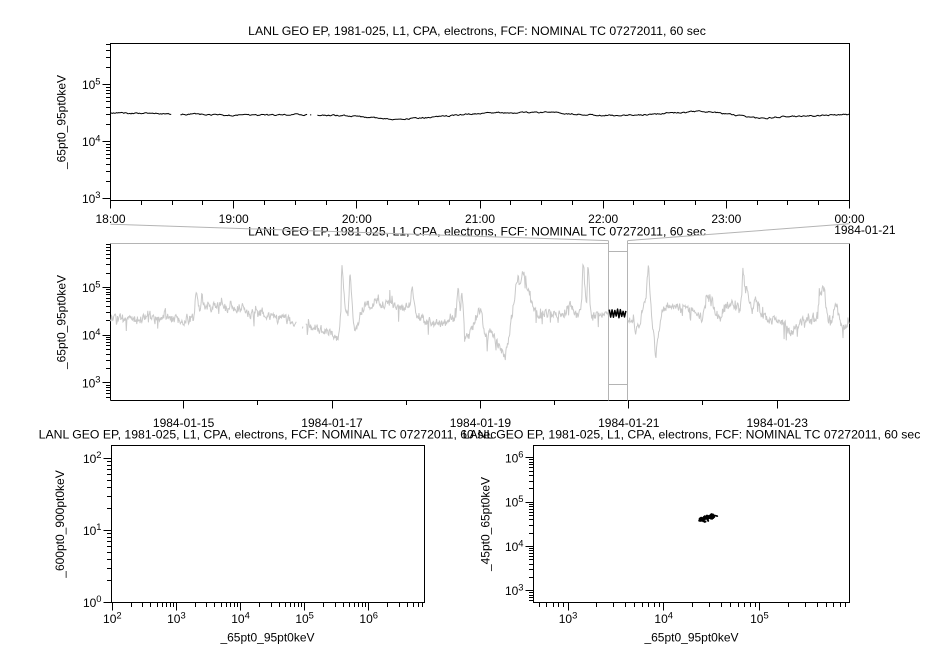 This screenshot has width=926, height=647. What do you see at coordinates (849, 219) in the screenshot?
I see `svg-text: 00:00` at bounding box center [849, 219].